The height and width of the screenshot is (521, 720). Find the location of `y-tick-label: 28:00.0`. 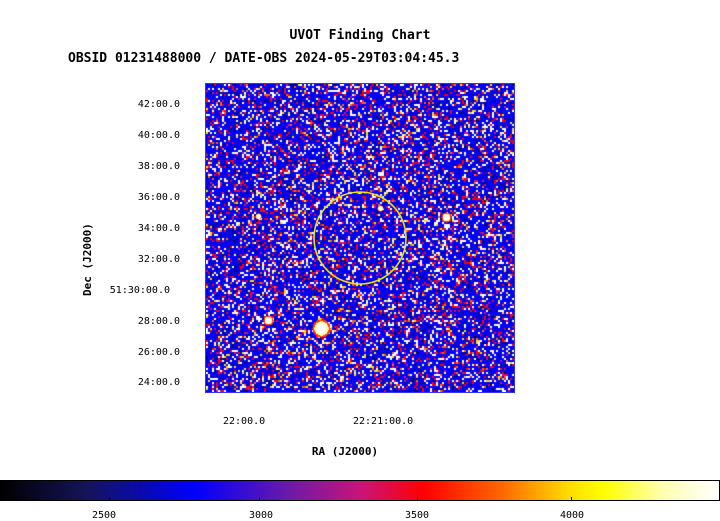

y-tick-label: 28:00.0 is located at coordinates (158, 321).